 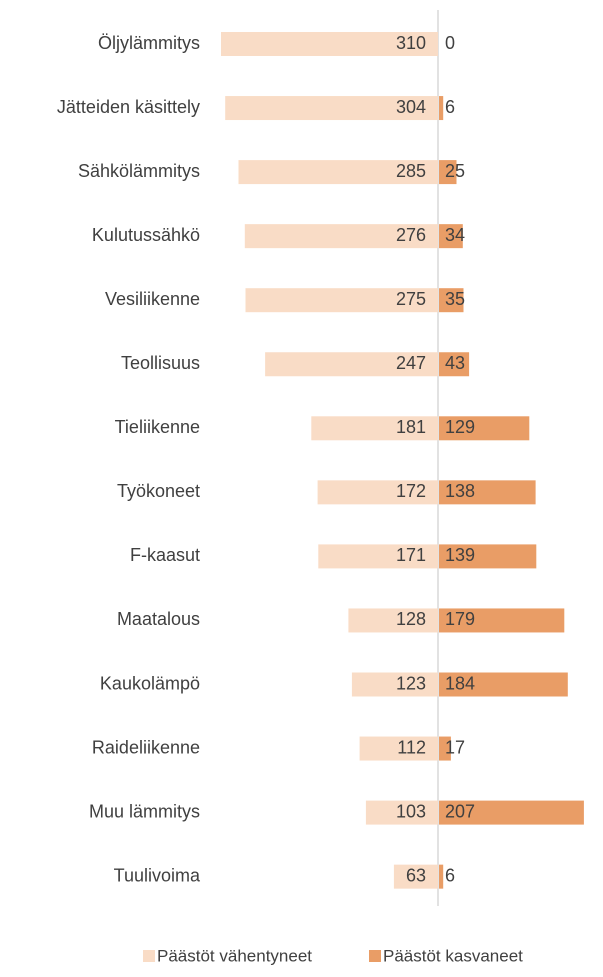 I want to click on value-label: 285, so click(x=411, y=171).